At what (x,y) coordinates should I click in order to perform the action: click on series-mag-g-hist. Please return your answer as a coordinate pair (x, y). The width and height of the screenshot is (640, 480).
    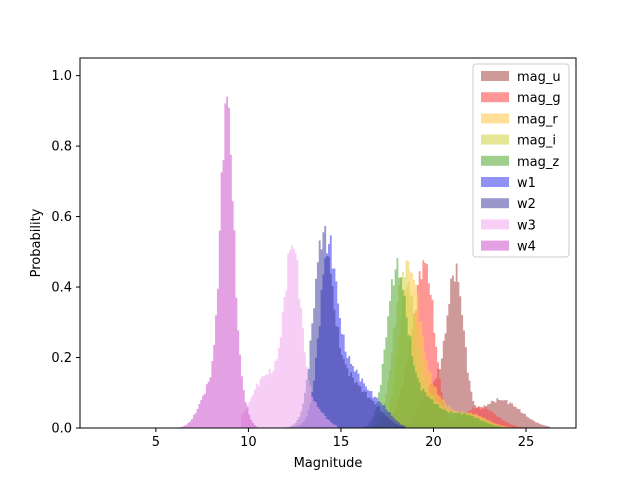
    Looking at the image, I should click on (433, 344).